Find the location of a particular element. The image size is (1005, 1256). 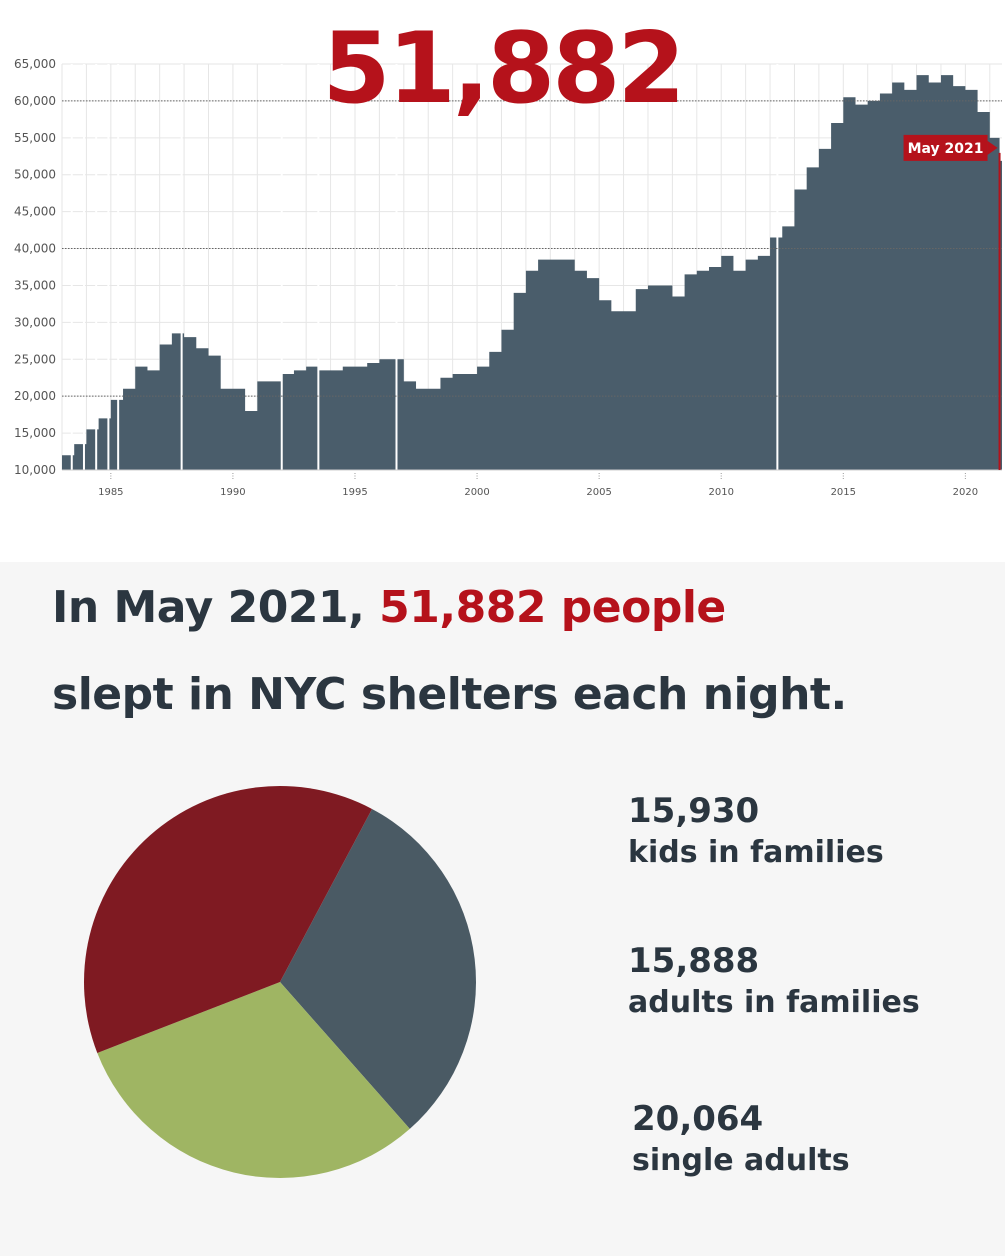

pie-slice-kids is located at coordinates (378, 968).